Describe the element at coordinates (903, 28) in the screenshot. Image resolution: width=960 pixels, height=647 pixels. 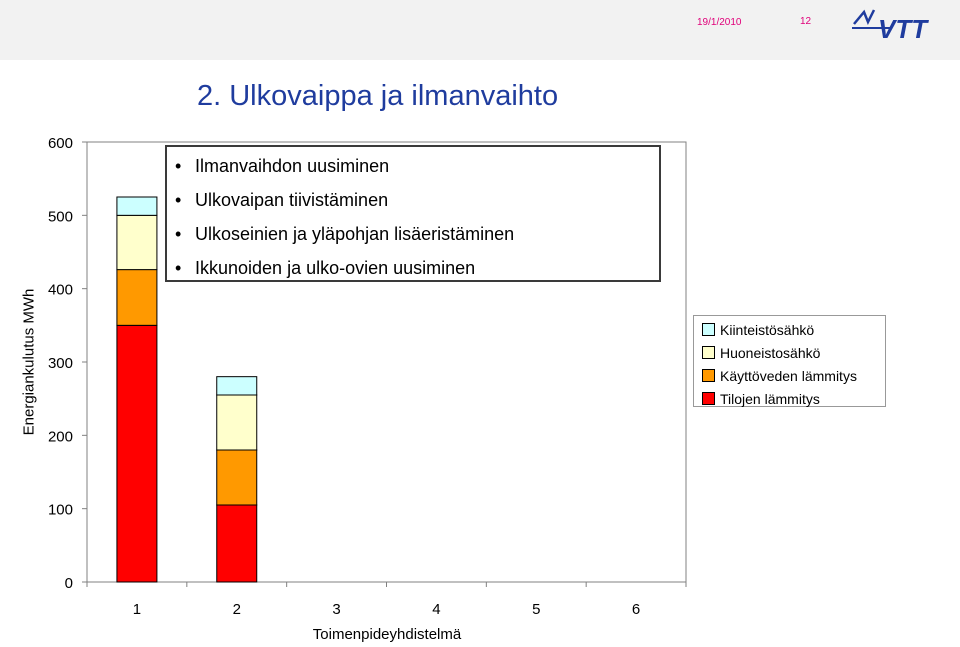
I see `logo-text: VTT` at that location.